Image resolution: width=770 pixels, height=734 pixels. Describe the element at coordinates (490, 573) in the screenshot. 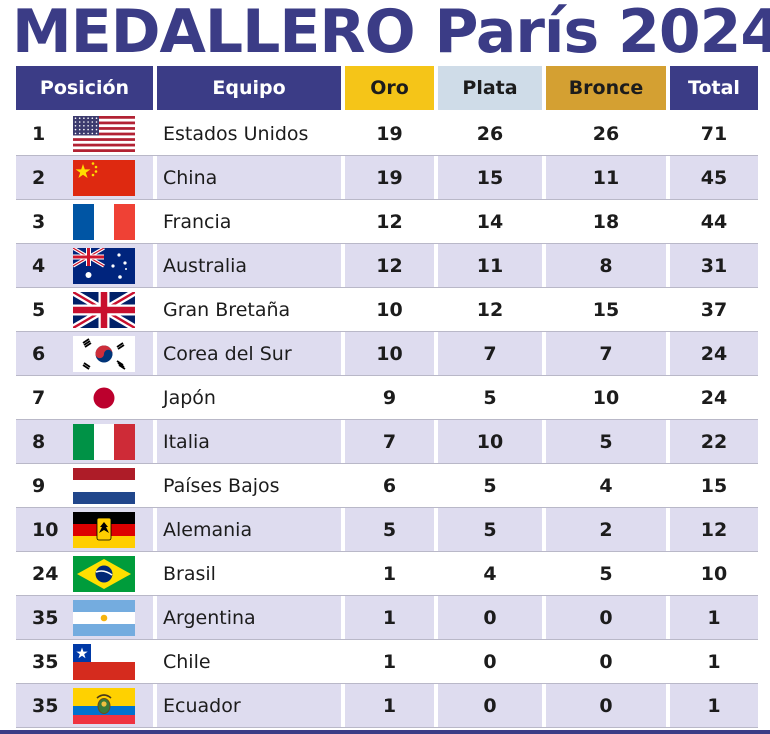

I see `silver-count: 4` at that location.